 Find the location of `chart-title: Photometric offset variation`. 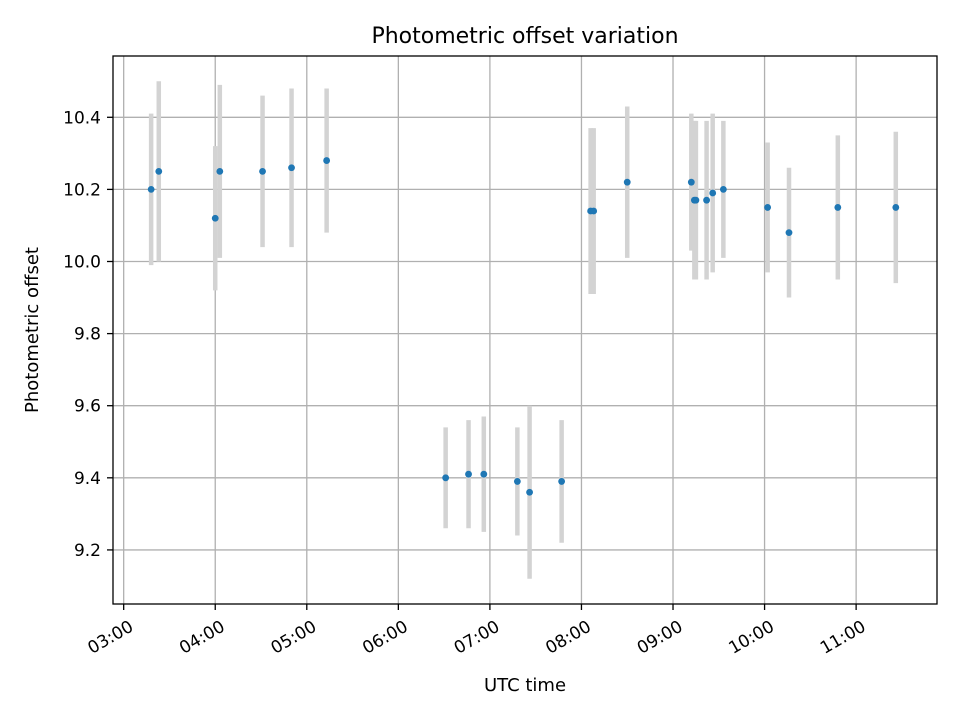

chart-title: Photometric offset variation is located at coordinates (524, 36).